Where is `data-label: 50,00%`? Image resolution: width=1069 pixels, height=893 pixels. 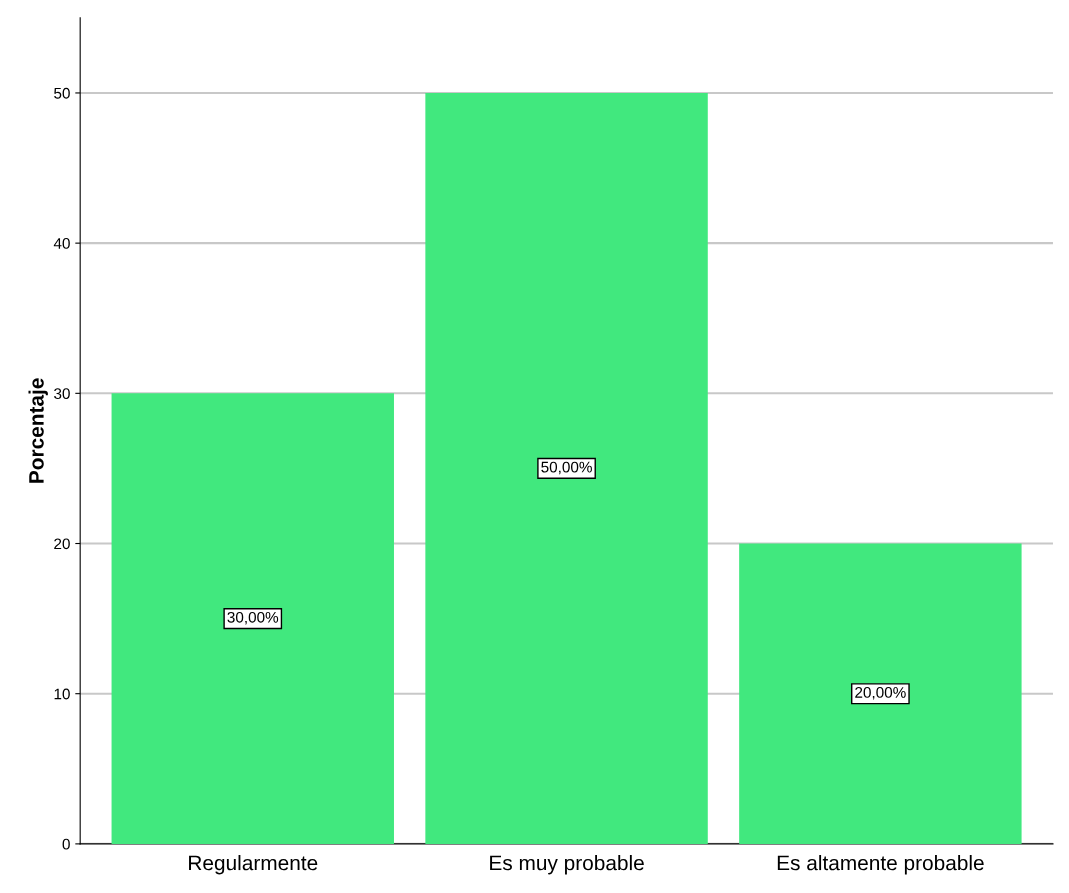 data-label: 50,00% is located at coordinates (566, 468).